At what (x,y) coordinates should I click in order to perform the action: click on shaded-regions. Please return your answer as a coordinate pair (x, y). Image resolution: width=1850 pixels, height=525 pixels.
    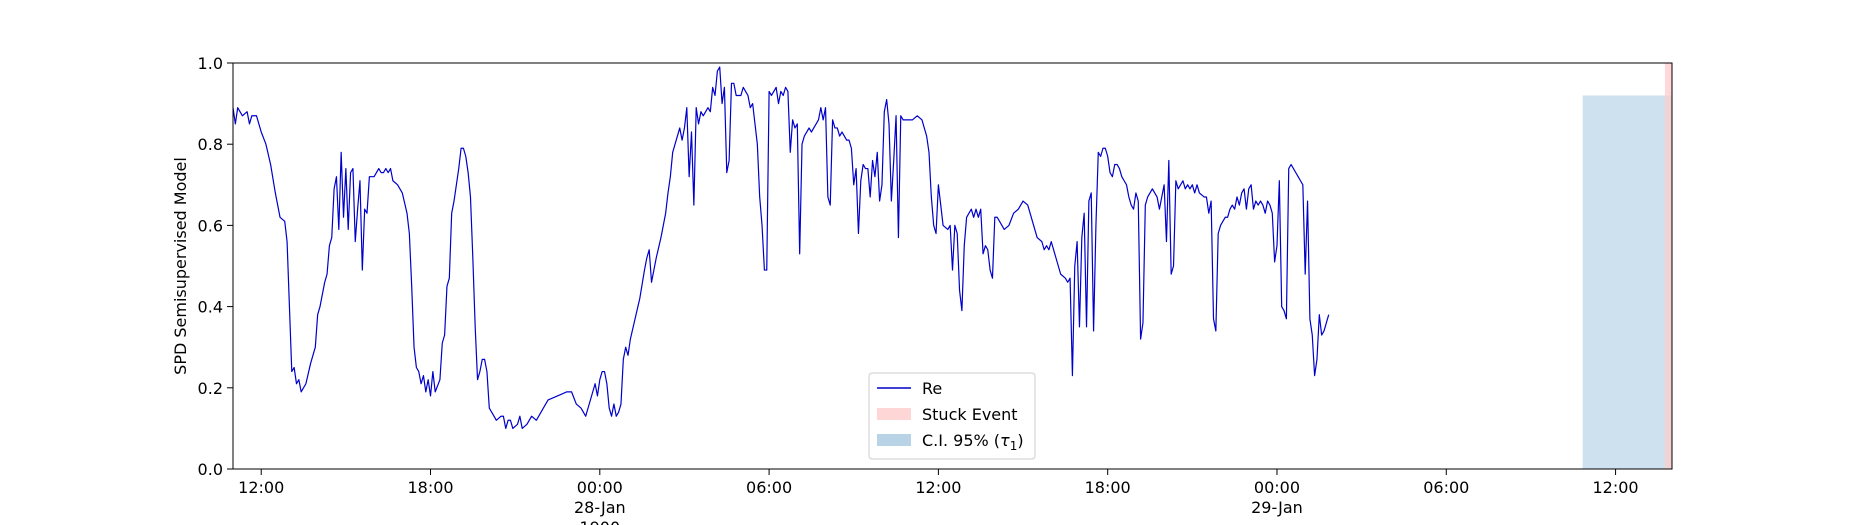
    Looking at the image, I should click on (1627, 266).